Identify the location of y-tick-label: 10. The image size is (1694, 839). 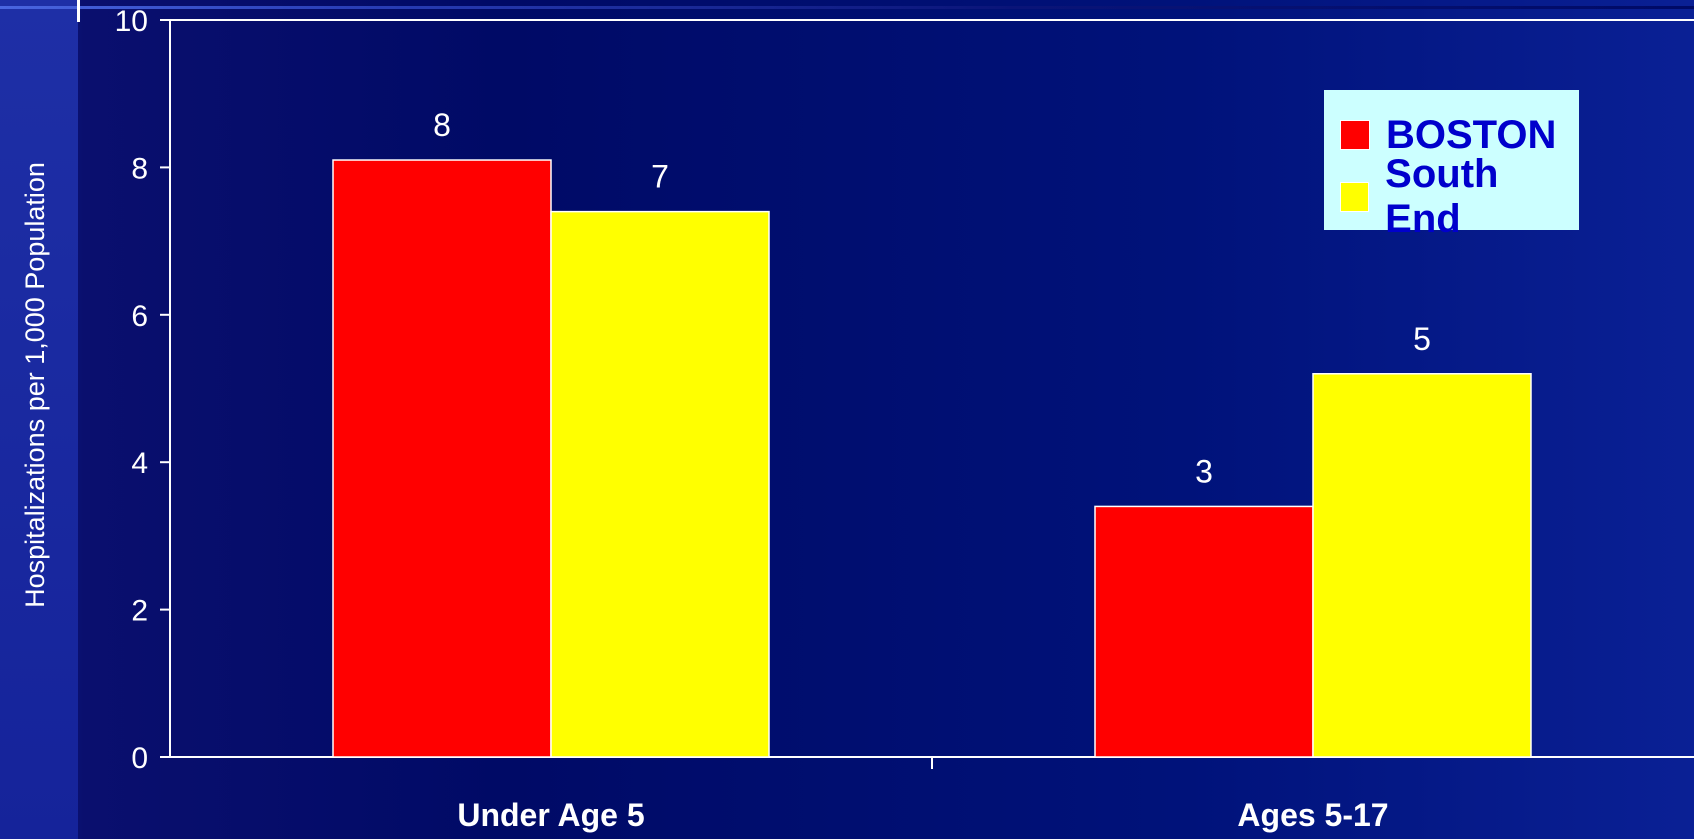
(131, 21).